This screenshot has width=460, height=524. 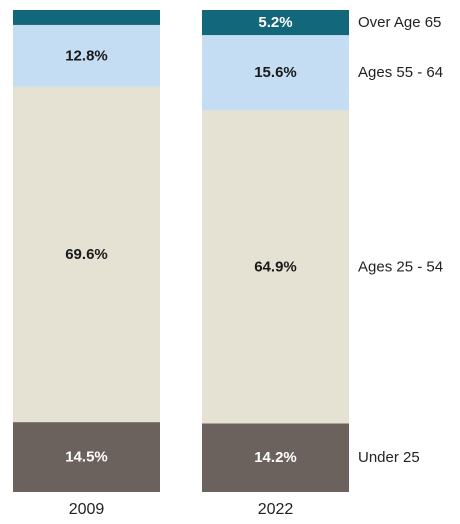 I want to click on legend-label: Ages 25 - 54, so click(x=400, y=266).